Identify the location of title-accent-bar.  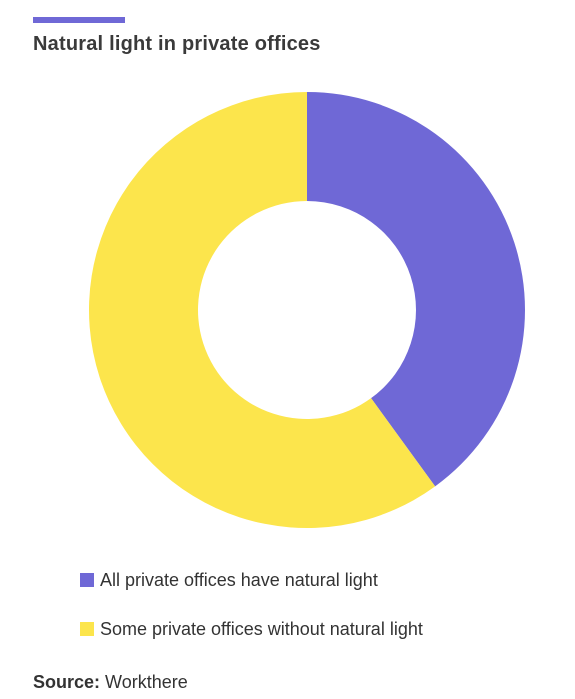
(79, 20).